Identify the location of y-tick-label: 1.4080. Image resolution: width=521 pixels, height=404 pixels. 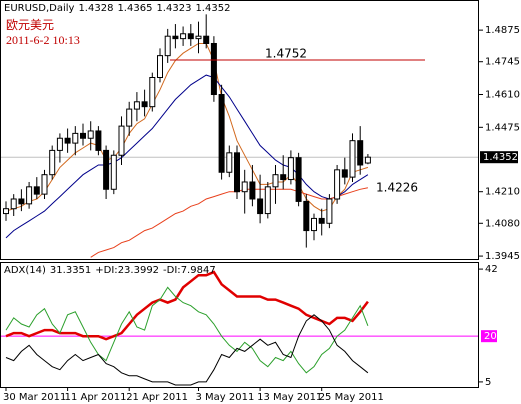
(502, 223).